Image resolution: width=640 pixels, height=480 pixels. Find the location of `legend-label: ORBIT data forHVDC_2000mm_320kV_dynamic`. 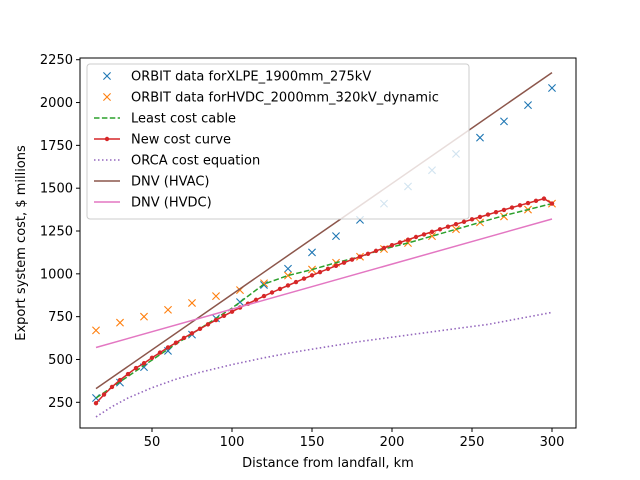

legend-label: ORBIT data forHVDC_2000mm_320kV_dynamic is located at coordinates (285, 98).